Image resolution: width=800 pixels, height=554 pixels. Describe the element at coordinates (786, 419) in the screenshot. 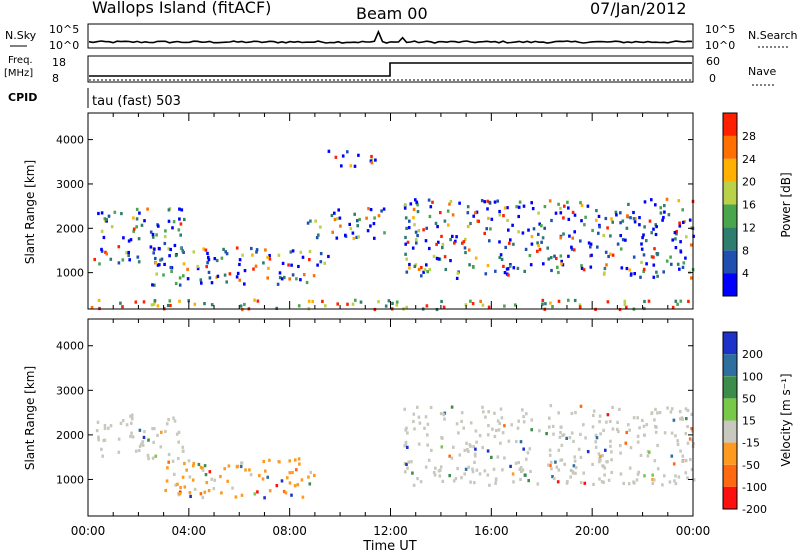

I see `velocity-colorbar-label: Velocity [m s⁻¹]` at that location.